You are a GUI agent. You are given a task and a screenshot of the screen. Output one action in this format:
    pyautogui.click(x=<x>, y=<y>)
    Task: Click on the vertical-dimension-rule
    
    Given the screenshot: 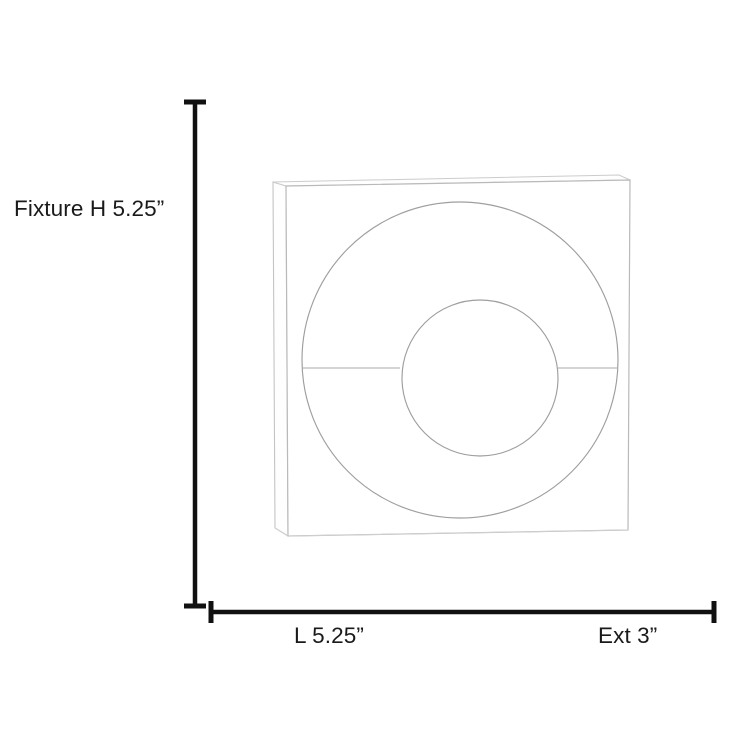 What is the action you would take?
    pyautogui.click(x=195, y=354)
    